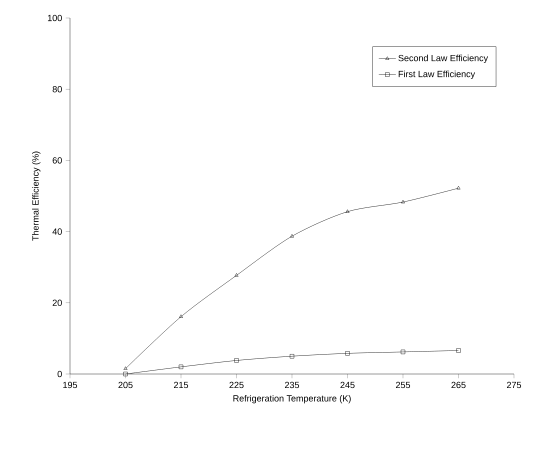 This screenshot has width=547, height=459. I want to click on y-tick-label: 20, so click(57, 303).